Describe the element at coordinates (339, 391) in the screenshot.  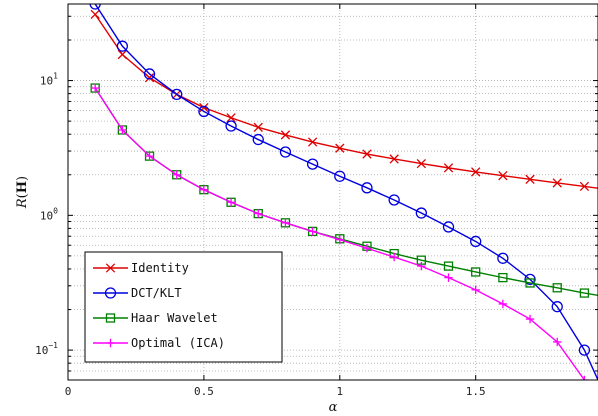
I see `x-tick-label: 1` at that location.